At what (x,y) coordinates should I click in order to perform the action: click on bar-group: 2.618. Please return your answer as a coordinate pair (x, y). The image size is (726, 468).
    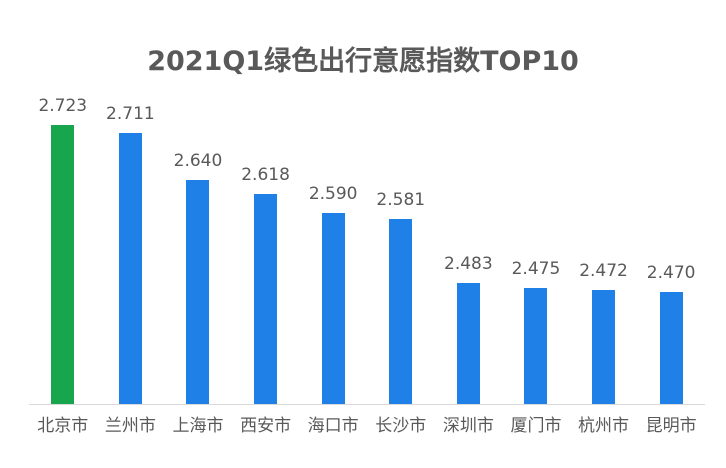
    Looking at the image, I should click on (266, 239).